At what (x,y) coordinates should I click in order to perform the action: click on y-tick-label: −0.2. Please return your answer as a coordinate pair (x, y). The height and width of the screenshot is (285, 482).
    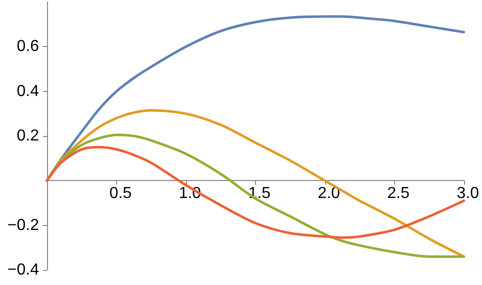
    Looking at the image, I should click on (23, 225).